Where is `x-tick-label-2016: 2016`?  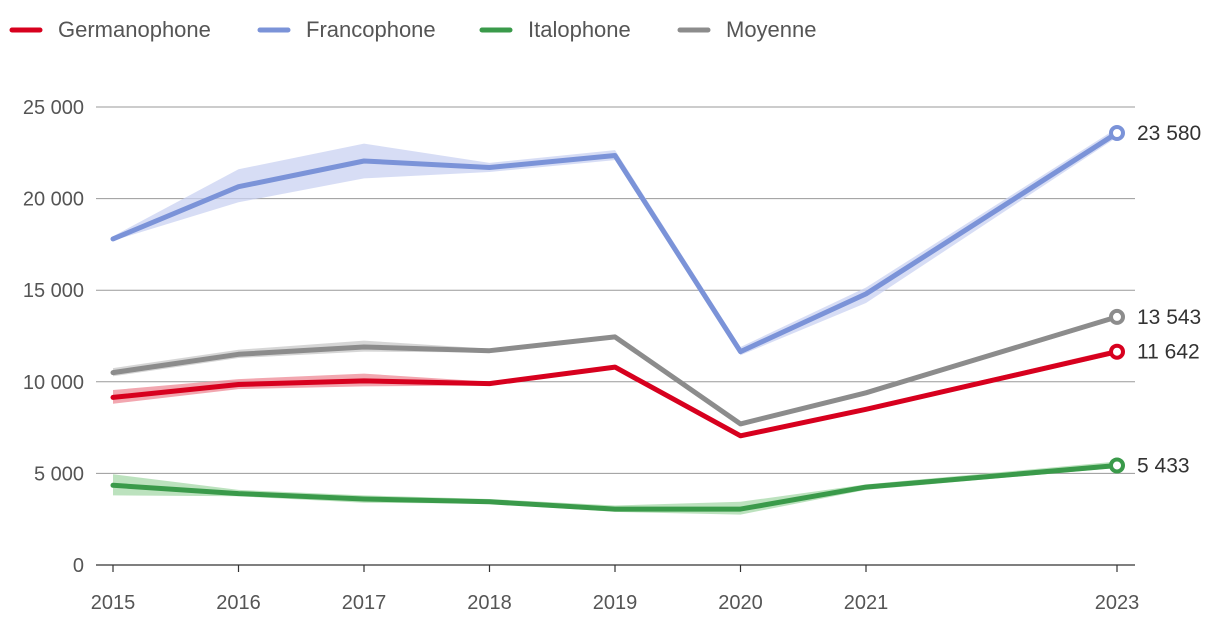
x-tick-label-2016: 2016 is located at coordinates (238, 603).